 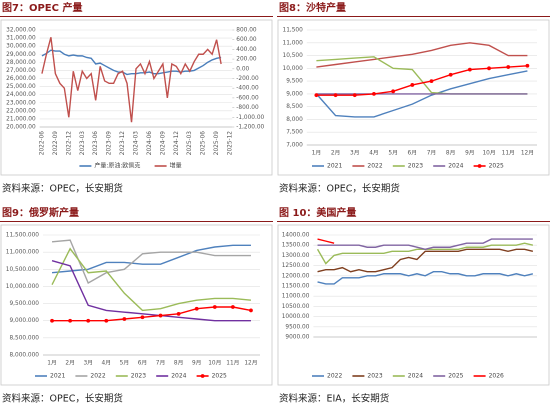 What do you see at coordinates (334, 376) in the screenshot?
I see `legend-label: 2022` at bounding box center [334, 376].